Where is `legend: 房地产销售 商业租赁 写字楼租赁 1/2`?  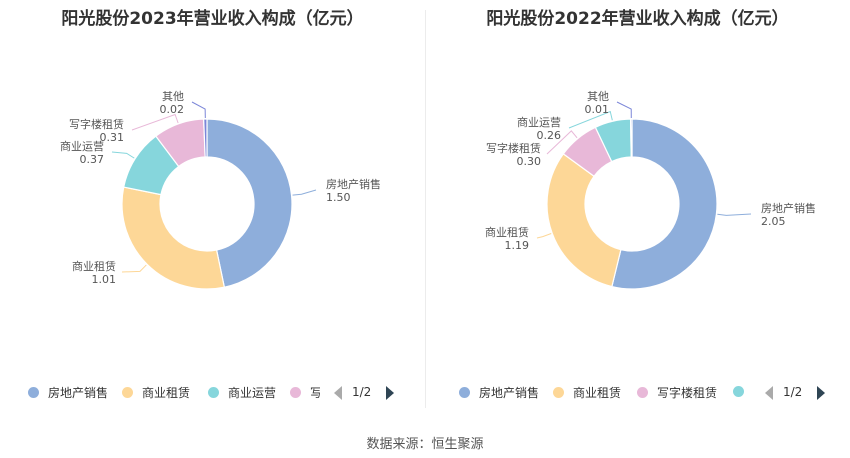
legend: 房地产销售 商业租赁 写字楼租赁 1/2 is located at coordinates (637, 394).